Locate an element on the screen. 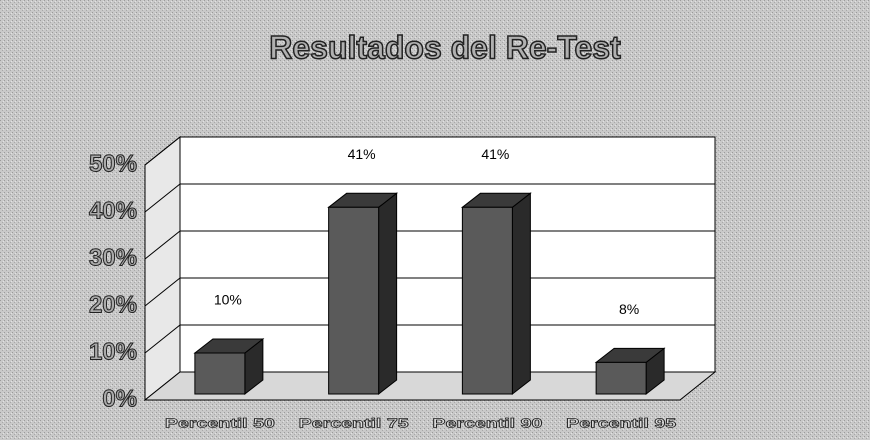 This screenshot has width=870, height=440. side-wall is located at coordinates (162, 268).